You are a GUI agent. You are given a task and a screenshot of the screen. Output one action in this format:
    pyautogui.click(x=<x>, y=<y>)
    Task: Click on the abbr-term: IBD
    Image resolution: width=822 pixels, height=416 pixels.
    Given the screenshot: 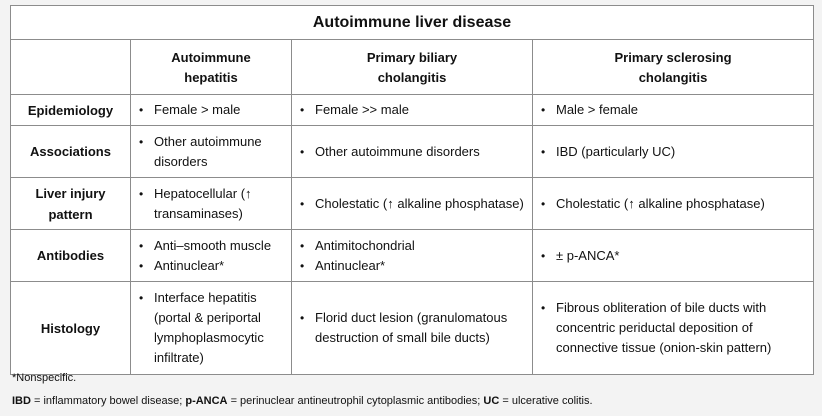 What is the action you would take?
    pyautogui.click(x=21, y=401)
    